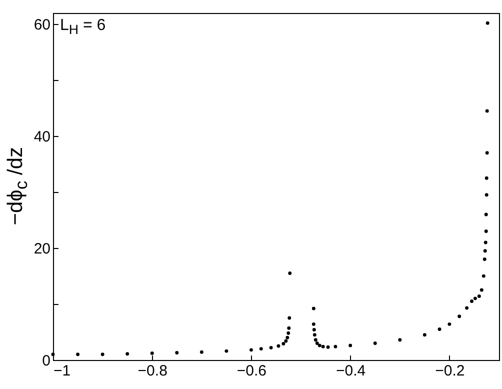 The image size is (502, 389). Describe the element at coordinates (42, 249) in the screenshot. I see `y-tick-label: 20` at that location.